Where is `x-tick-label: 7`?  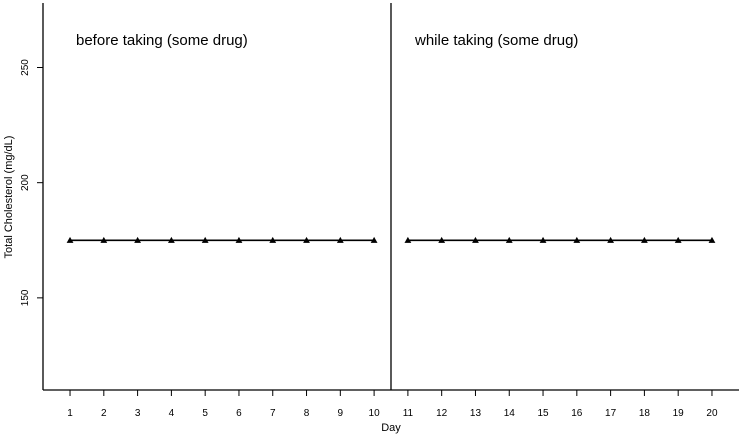 x-tick-label: 7 is located at coordinates (273, 413).